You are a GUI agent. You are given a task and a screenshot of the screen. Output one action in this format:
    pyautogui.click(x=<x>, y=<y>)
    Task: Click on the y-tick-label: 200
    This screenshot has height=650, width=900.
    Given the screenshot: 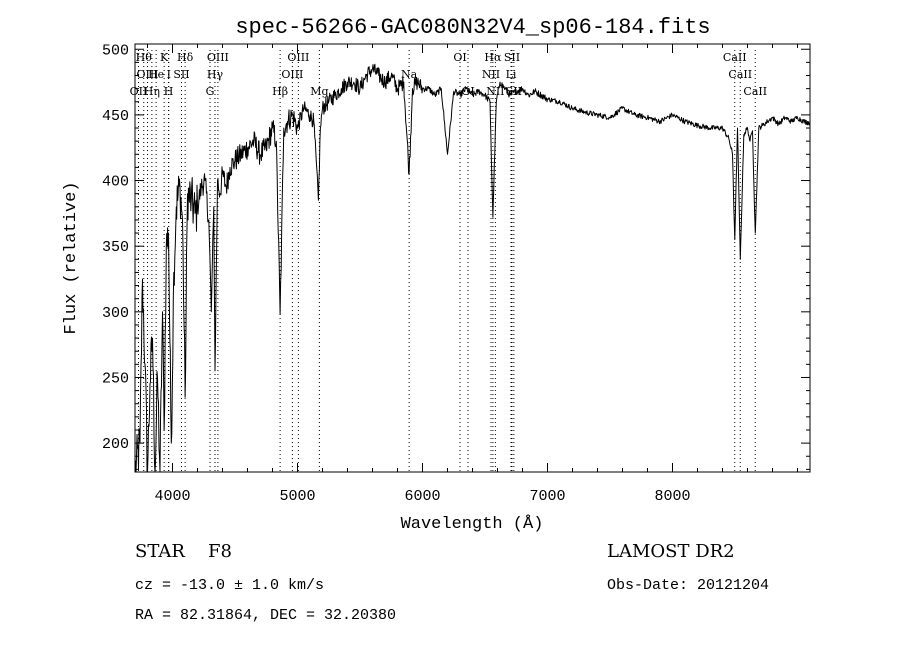 What is the action you would take?
    pyautogui.click(x=115, y=444)
    